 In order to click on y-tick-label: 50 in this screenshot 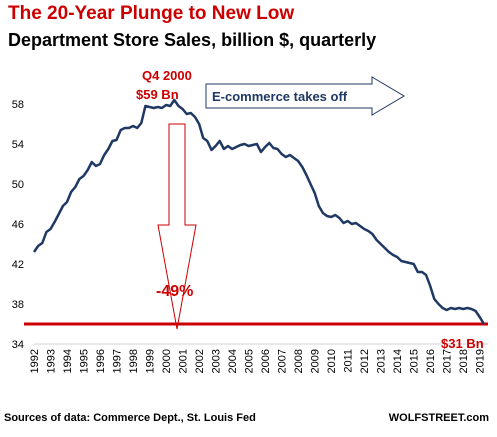, I will do `click(18, 185)`.